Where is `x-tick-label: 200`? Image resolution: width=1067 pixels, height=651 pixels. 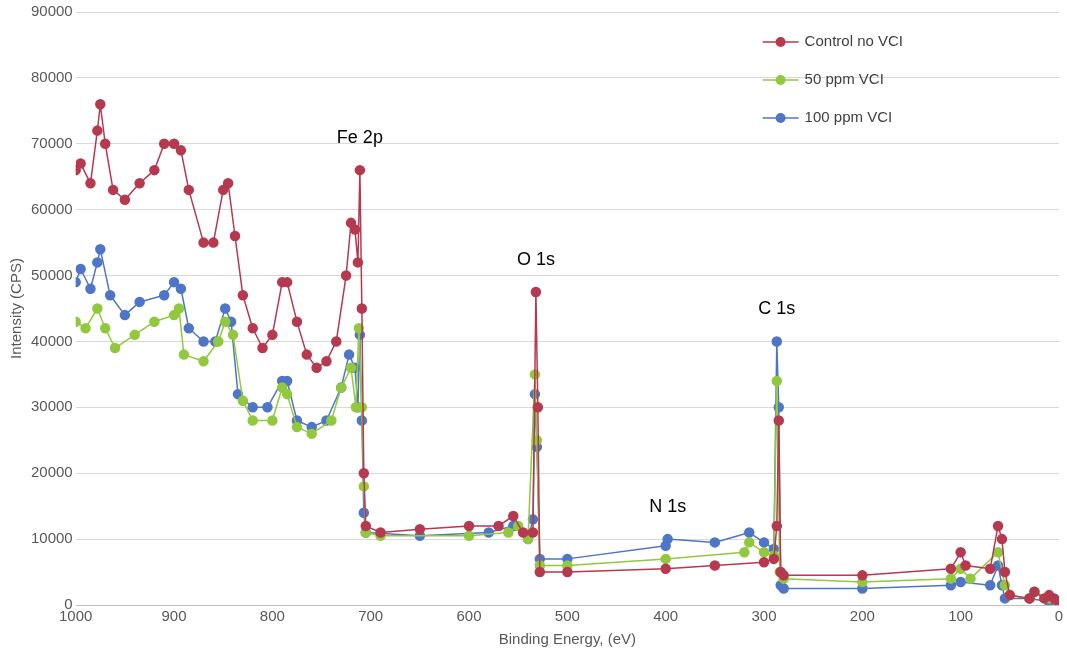
x-tick-label: 200 is located at coordinates (862, 616).